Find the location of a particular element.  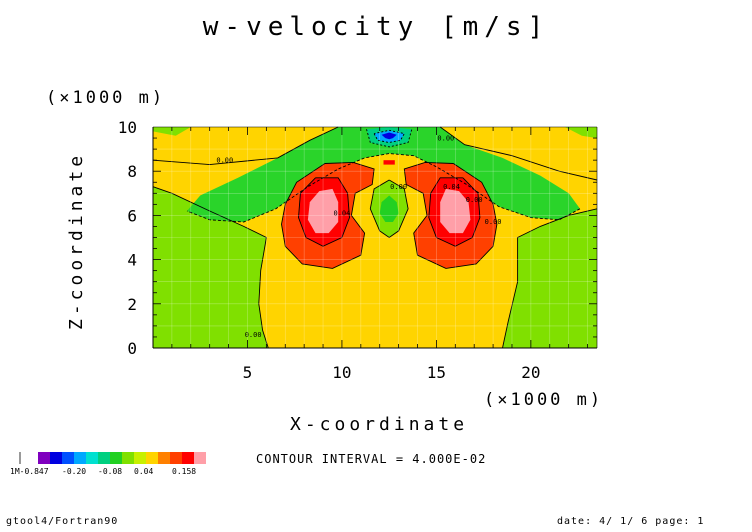

contour-label-7: 0.04 is located at coordinates (451, 187).